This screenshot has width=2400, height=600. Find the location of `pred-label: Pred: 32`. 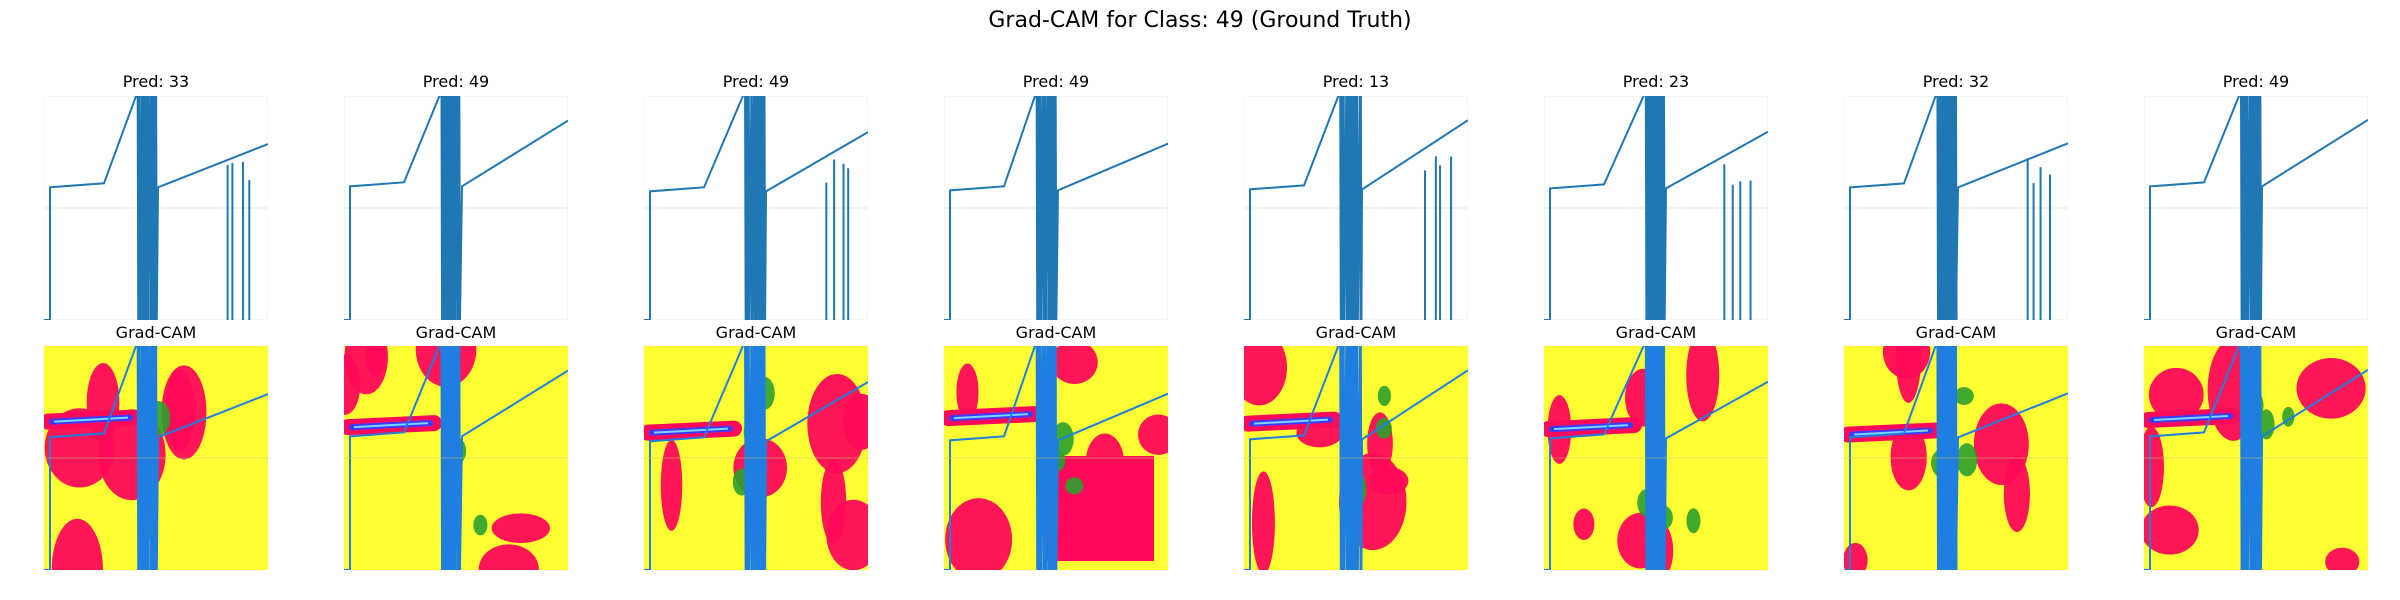

pred-label: Pred: 32 is located at coordinates (1956, 81).